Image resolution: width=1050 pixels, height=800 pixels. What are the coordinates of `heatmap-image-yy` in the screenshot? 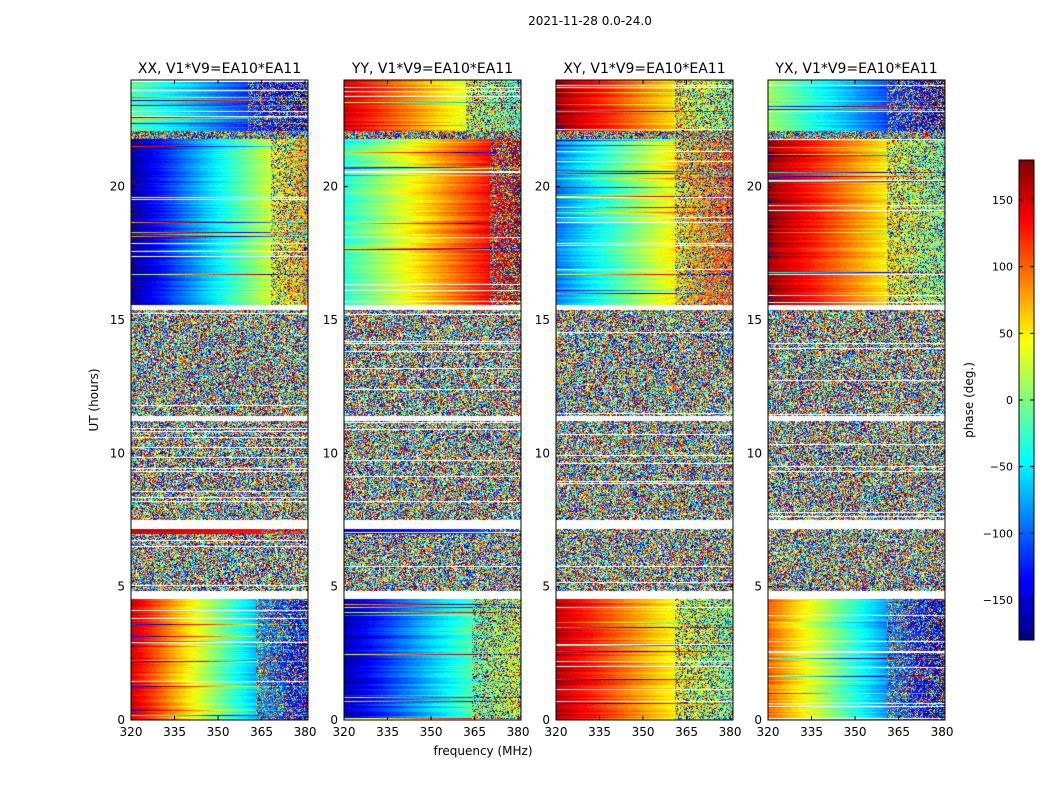 It's located at (432, 400).